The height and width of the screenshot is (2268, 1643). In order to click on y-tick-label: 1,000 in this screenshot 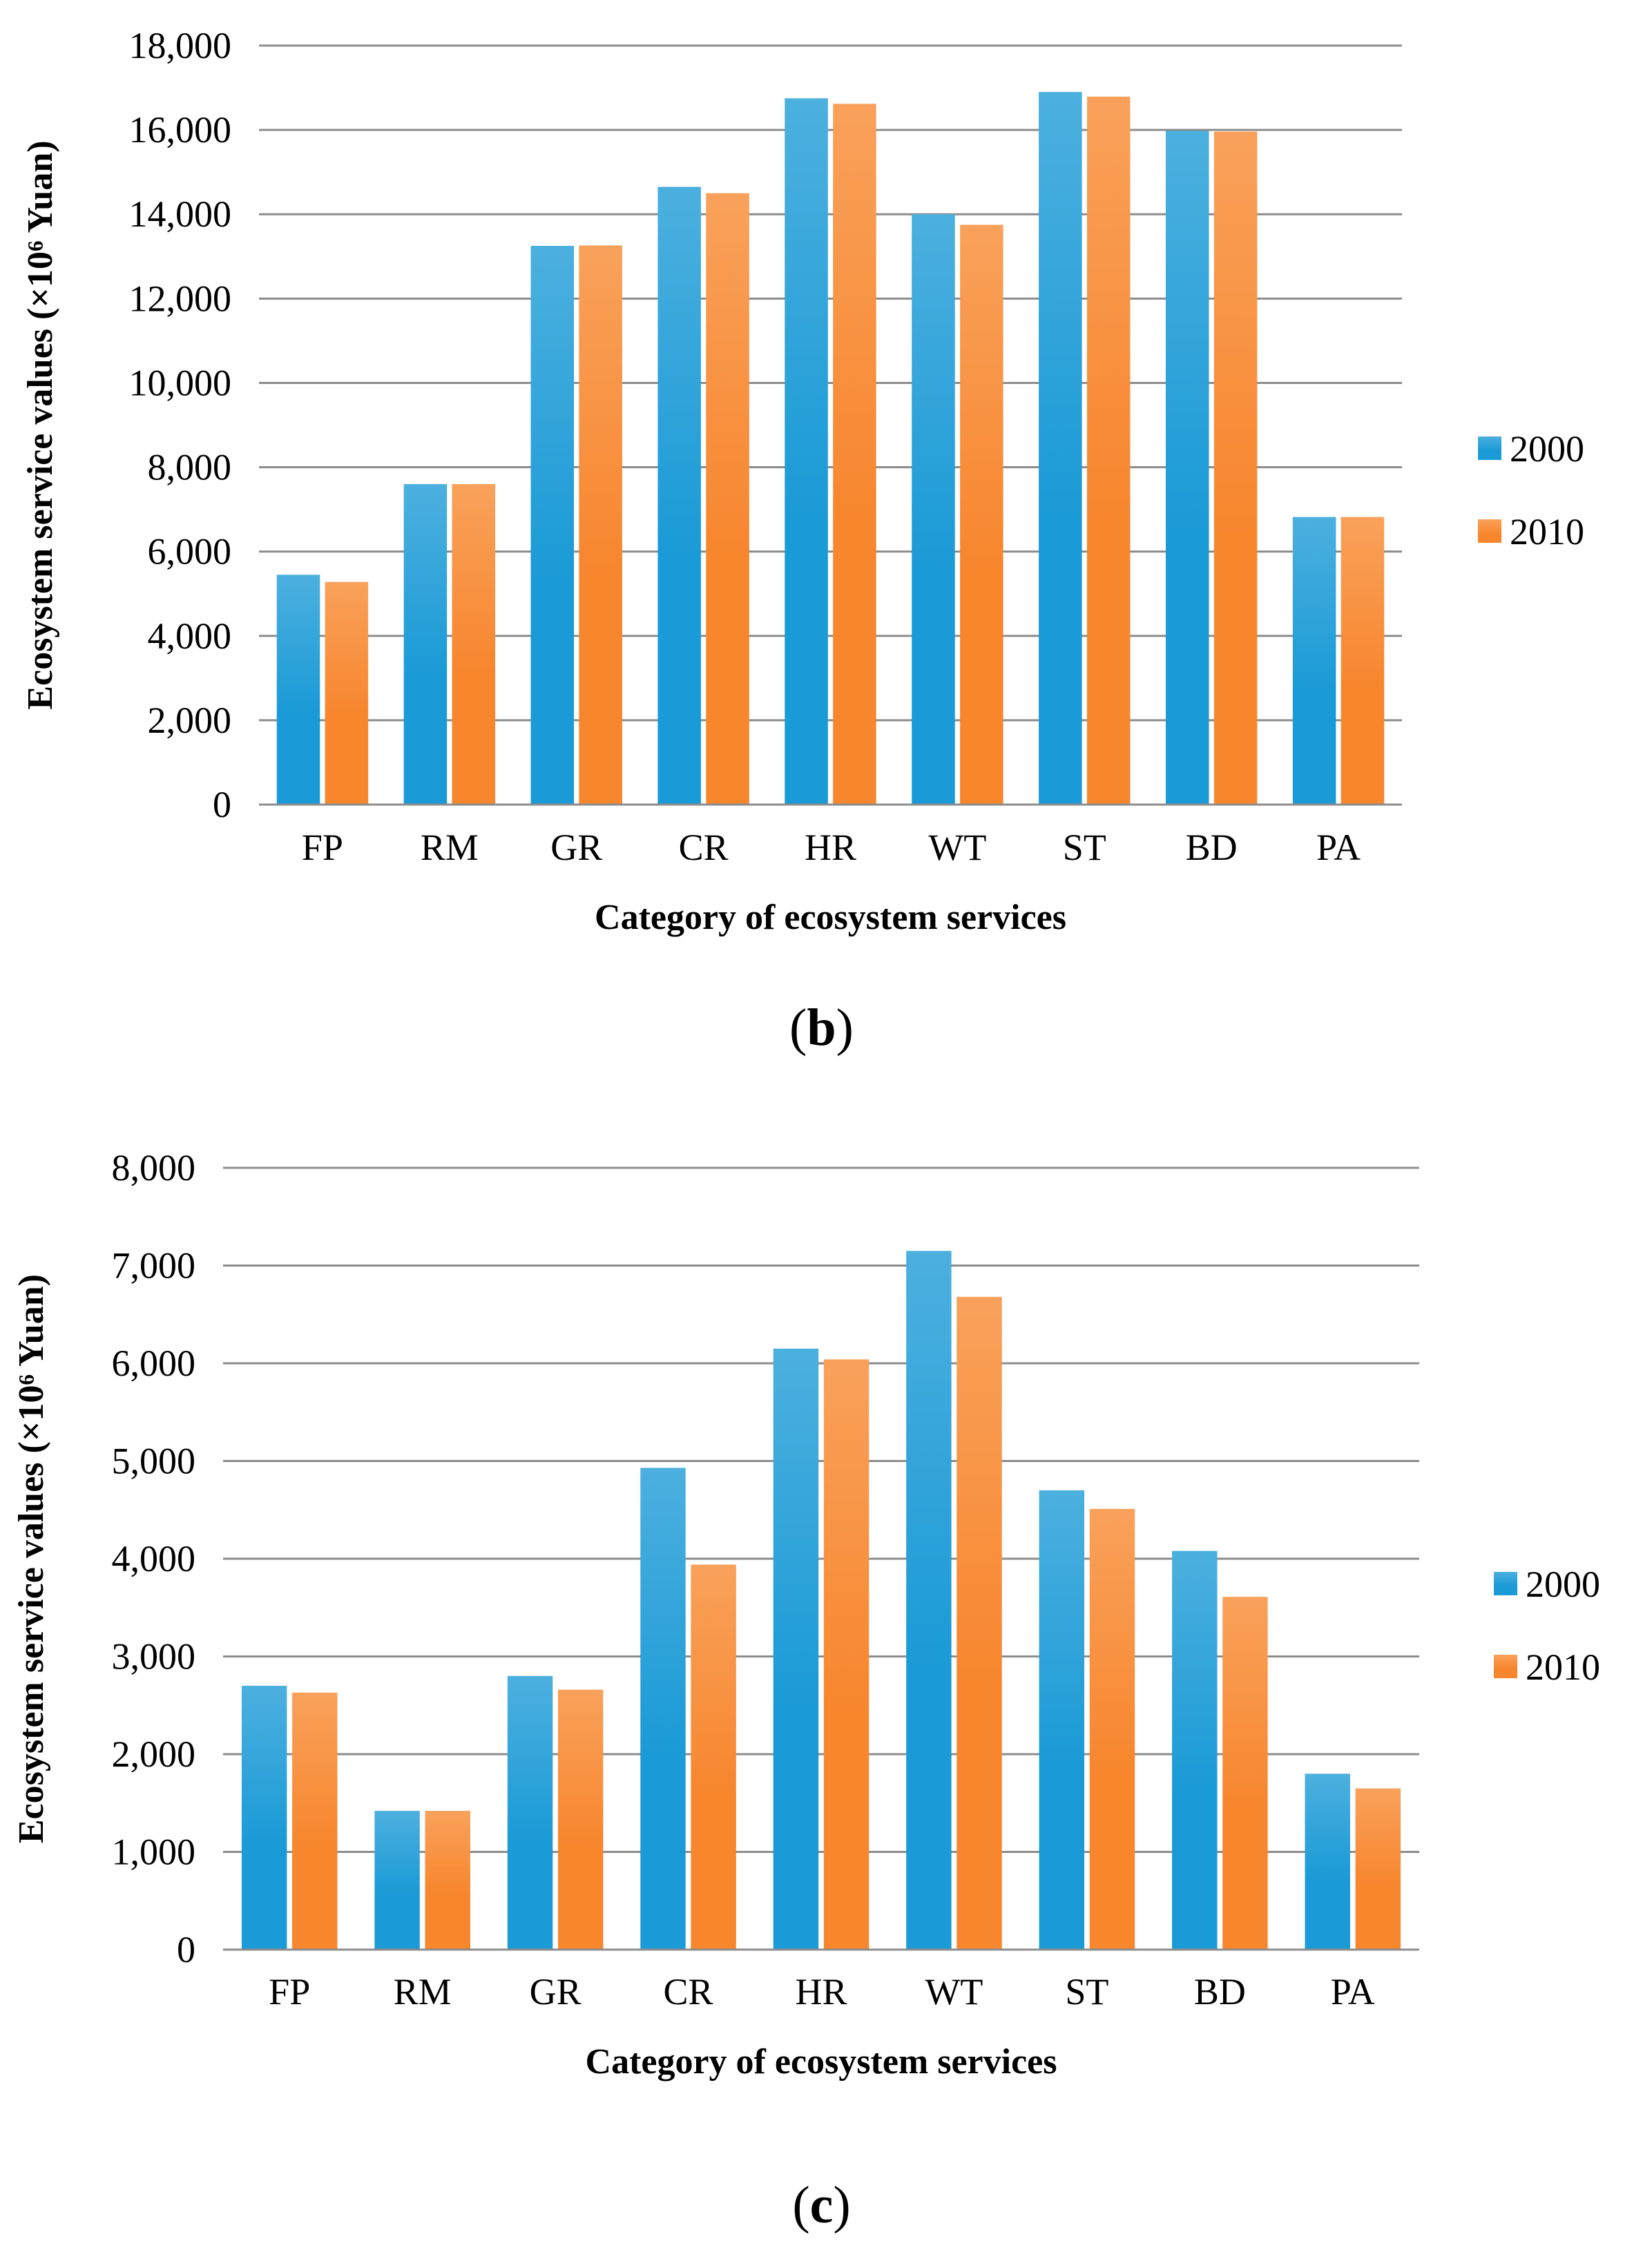, I will do `click(154, 1852)`.